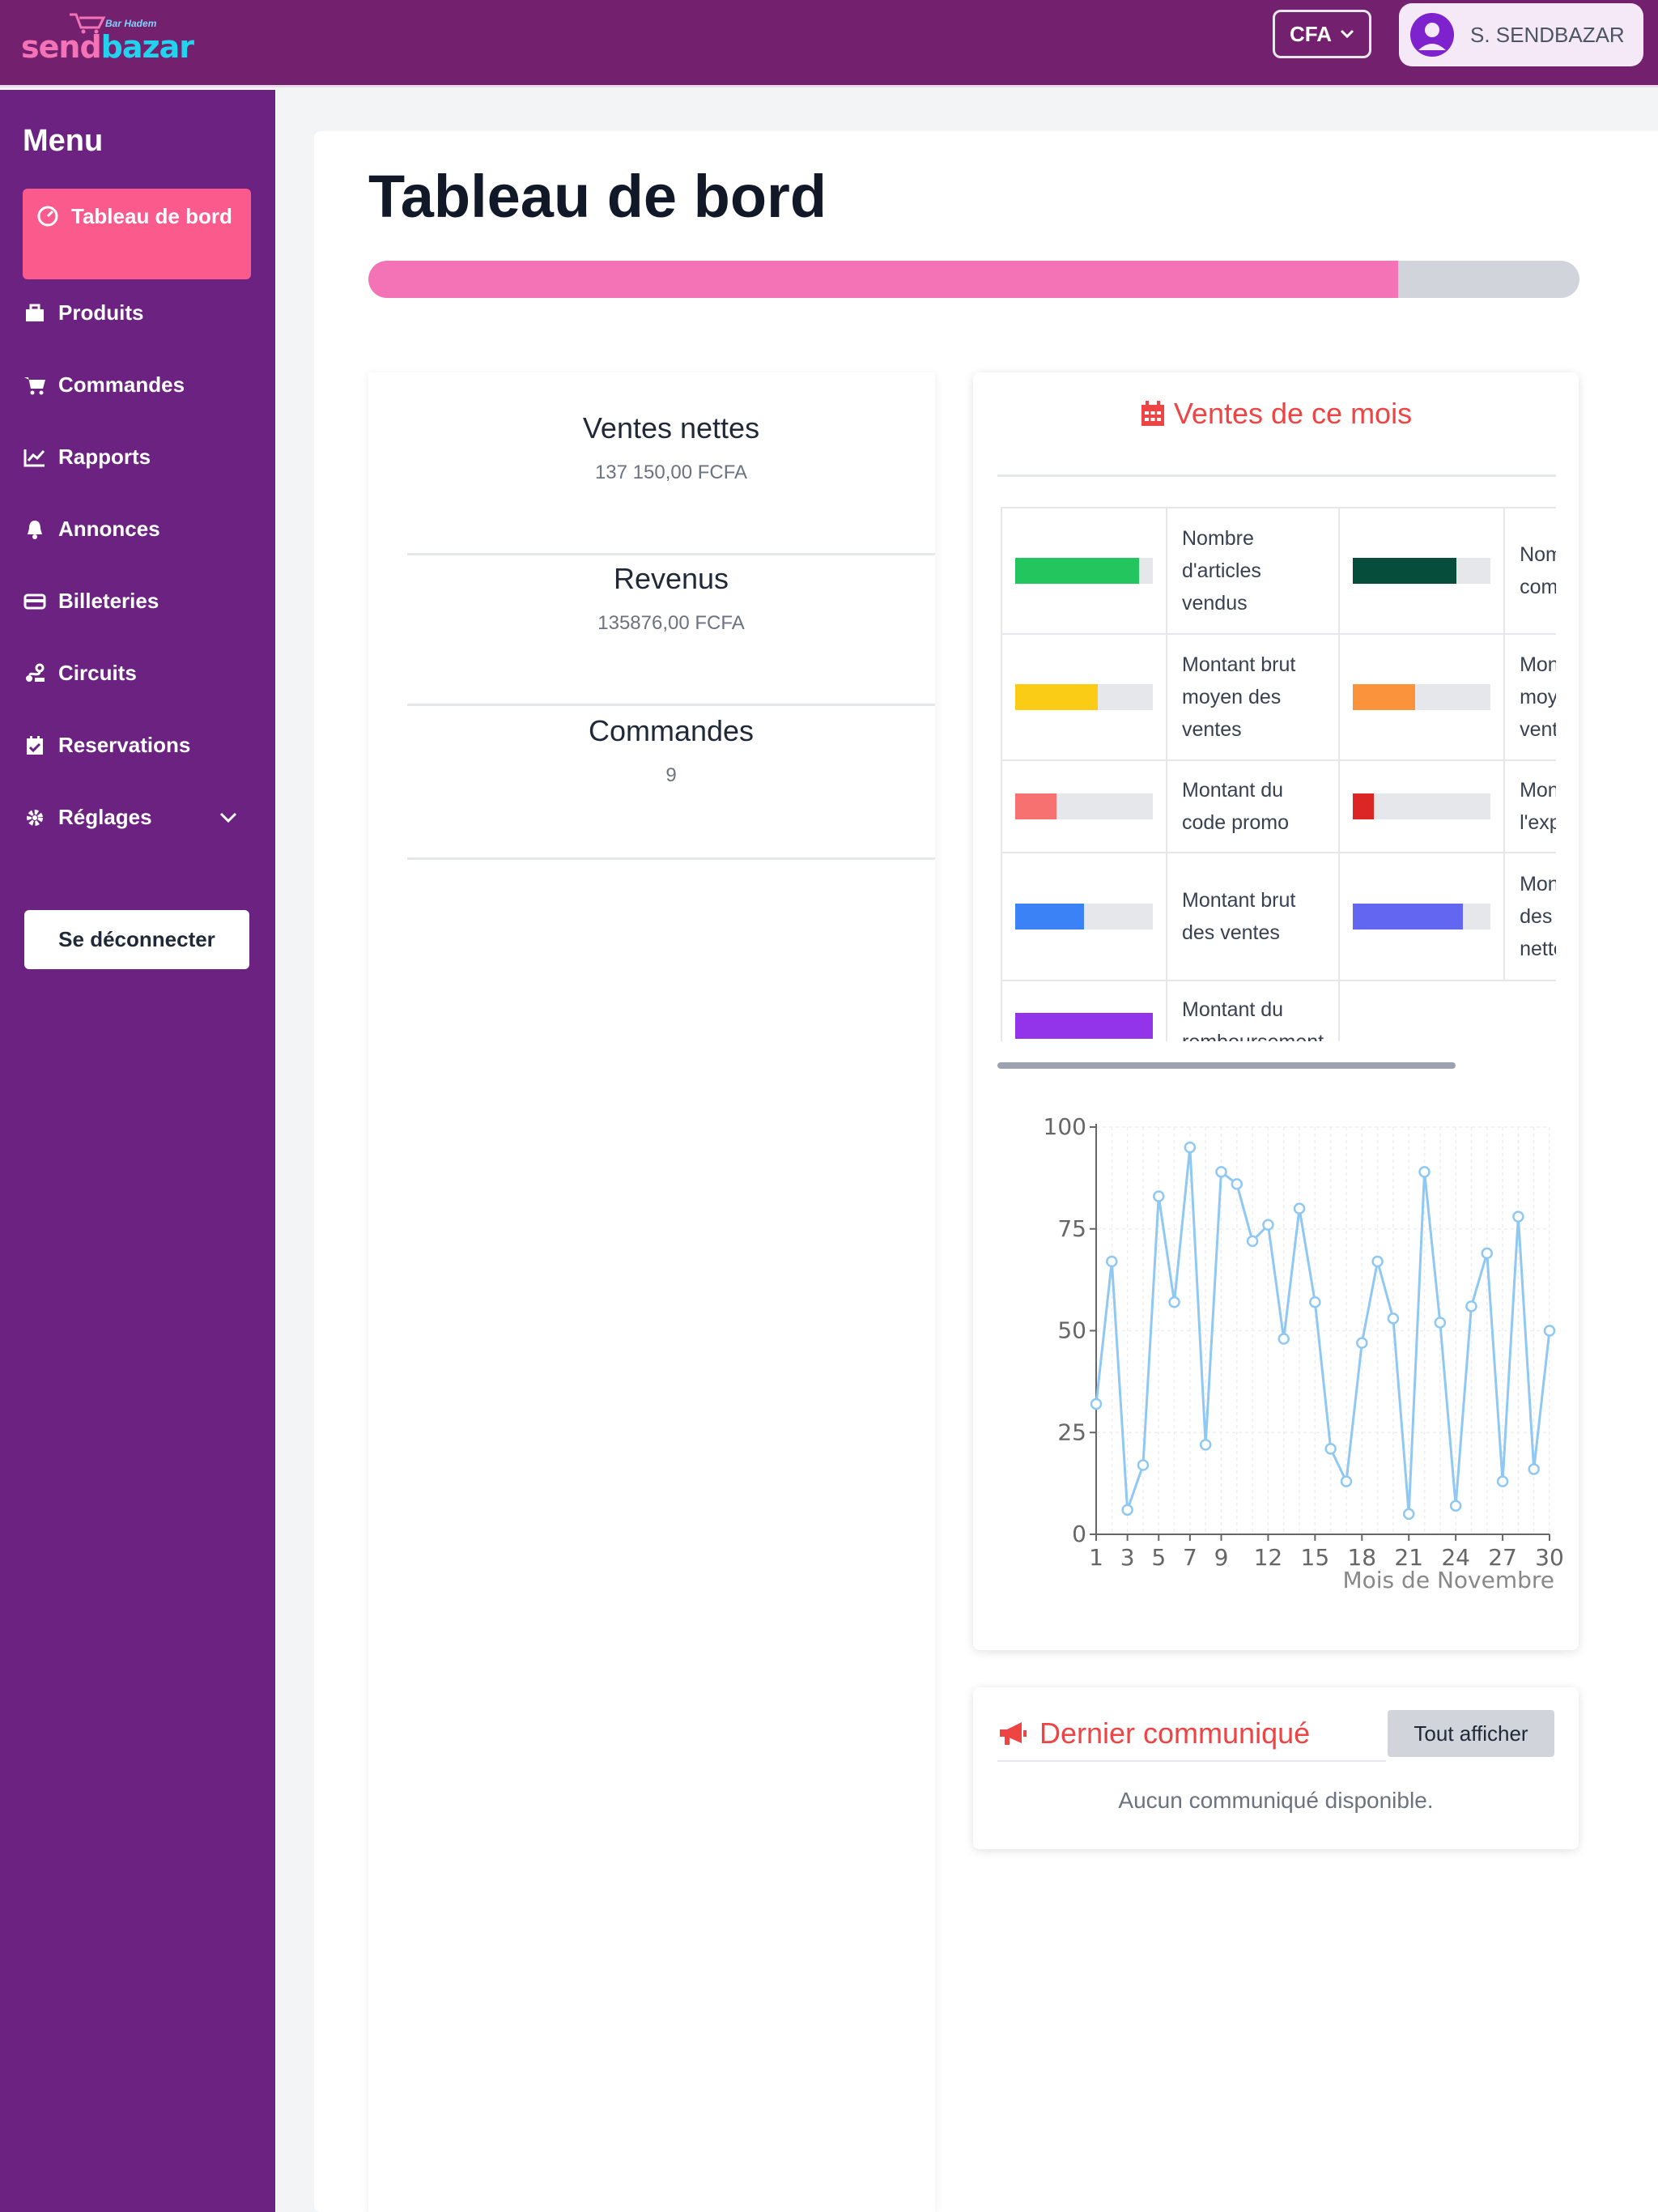 The height and width of the screenshot is (2212, 1658). What do you see at coordinates (136, 458) in the screenshot?
I see `sidebar-item-reports: Rapports` at bounding box center [136, 458].